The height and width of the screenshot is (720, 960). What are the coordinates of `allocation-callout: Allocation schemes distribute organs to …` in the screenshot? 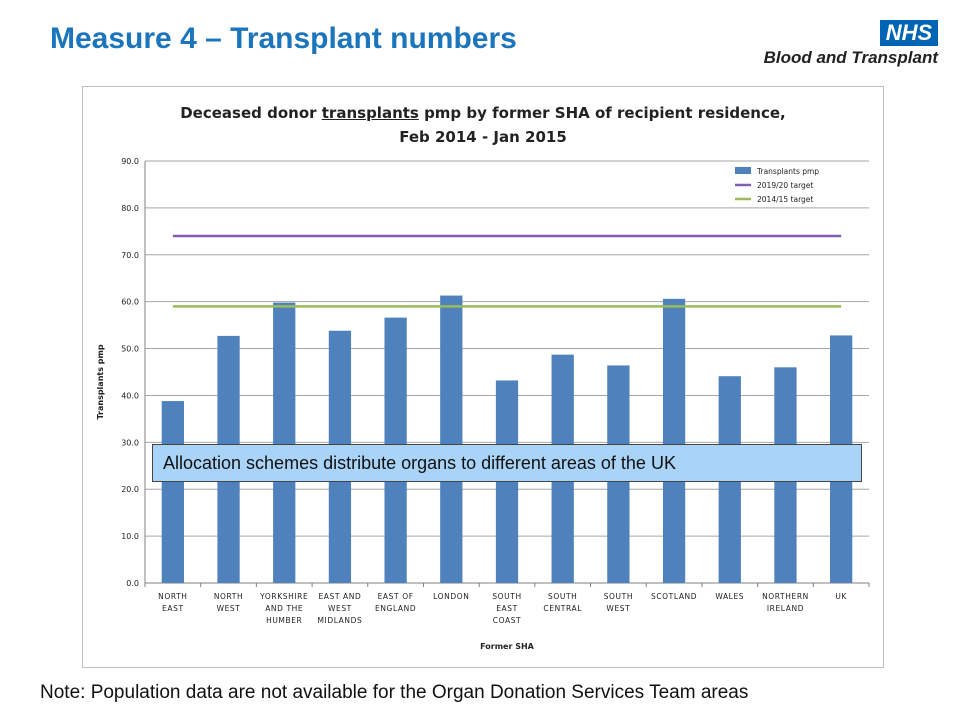 It's located at (507, 463).